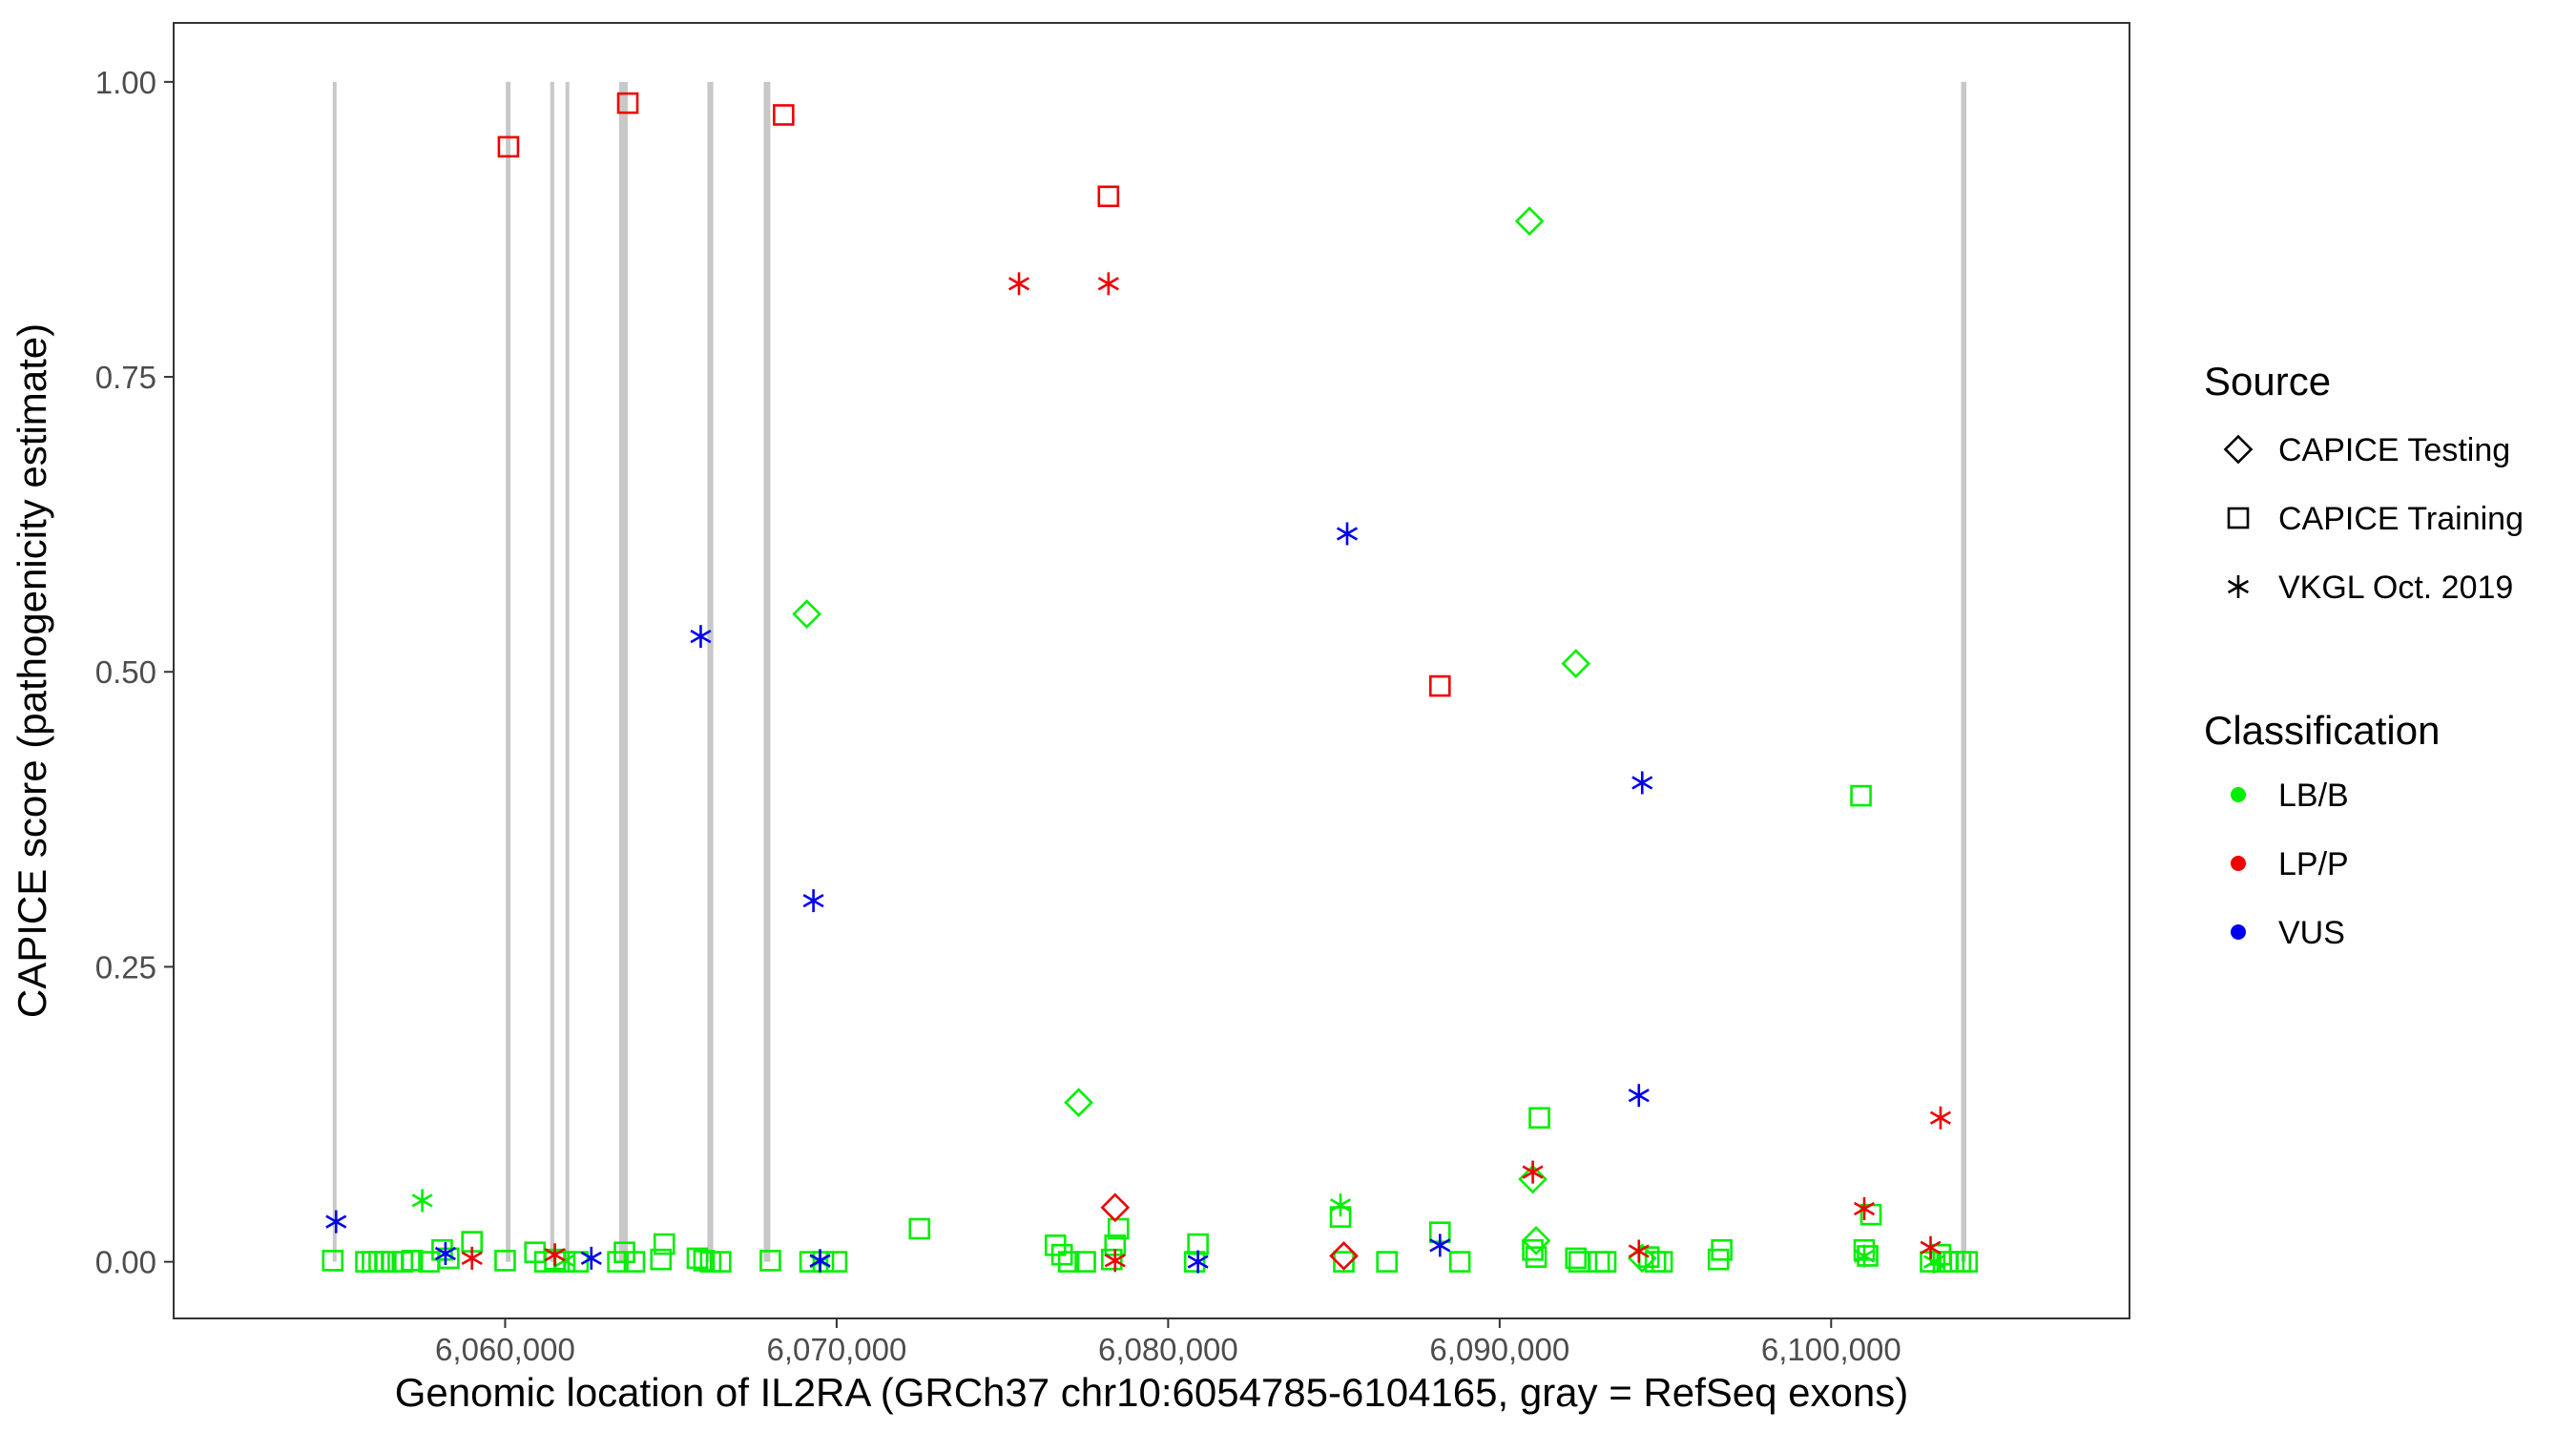  I want to click on legend-label: CAPICE Testing, so click(2394, 450).